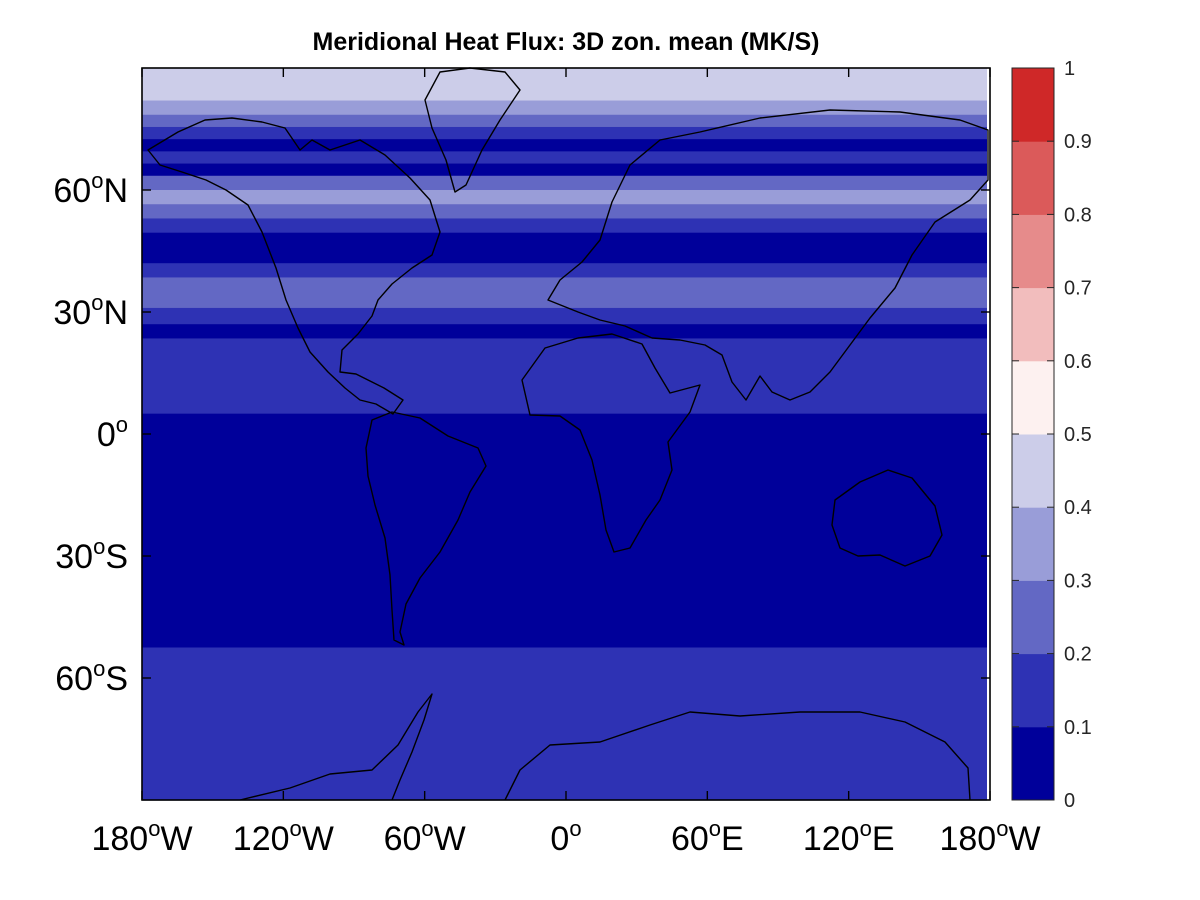 The image size is (1200, 900). Describe the element at coordinates (1078, 362) in the screenshot. I see `colorbar-tick-label: 0.6` at that location.